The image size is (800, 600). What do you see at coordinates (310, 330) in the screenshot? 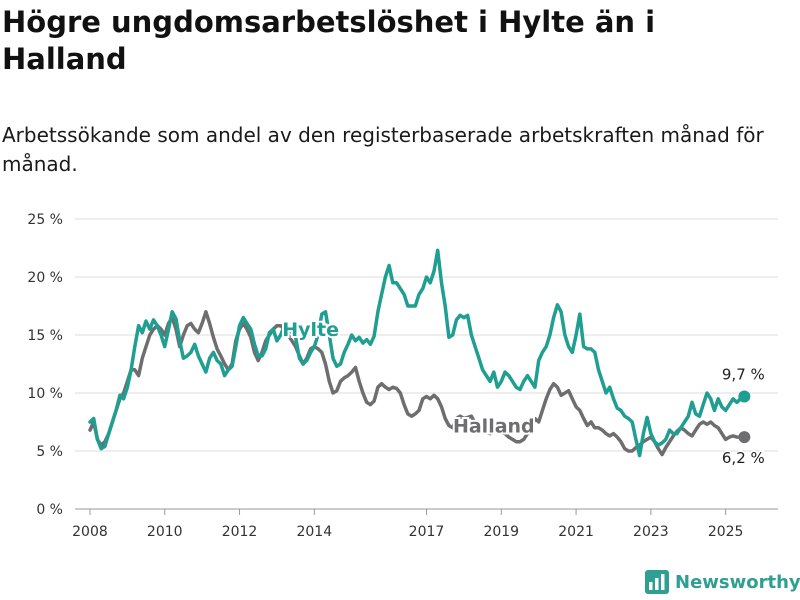
I see `series-name-hylte: Hylte` at bounding box center [310, 330].